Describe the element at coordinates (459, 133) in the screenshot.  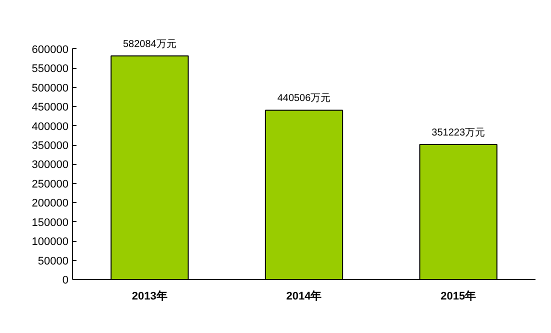
I see `data-label: 351223万元` at that location.